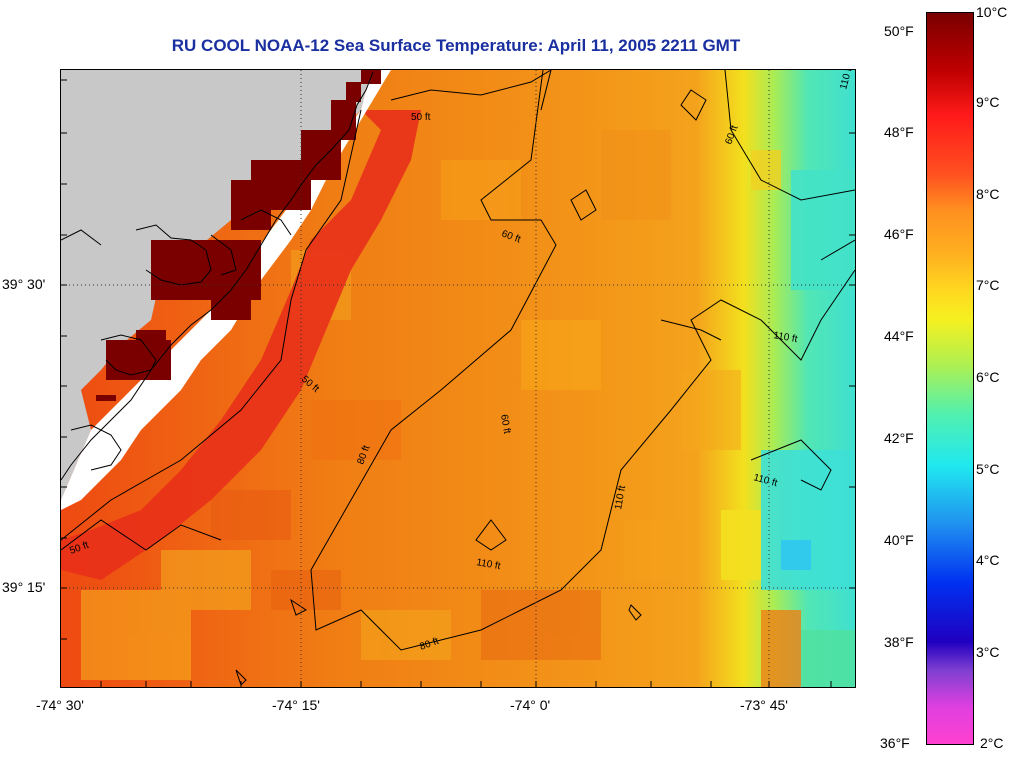 Image resolution: width=1016 pixels, height=761 pixels. Describe the element at coordinates (988, 285) in the screenshot. I see `colorbar-c-label: 7°C` at that location.